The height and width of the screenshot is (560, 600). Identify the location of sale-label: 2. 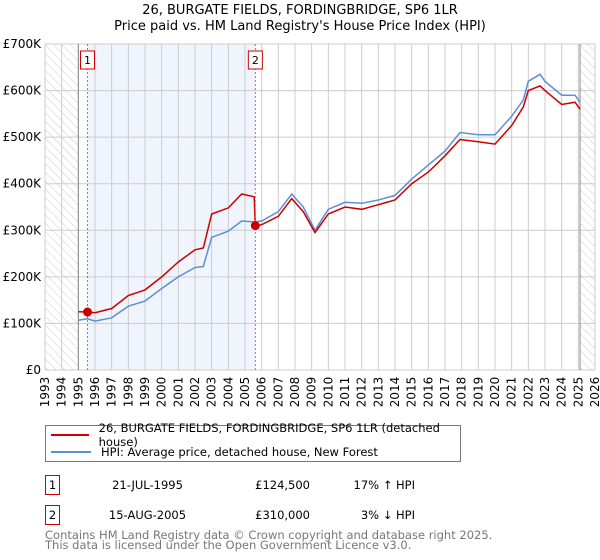
(255, 60).